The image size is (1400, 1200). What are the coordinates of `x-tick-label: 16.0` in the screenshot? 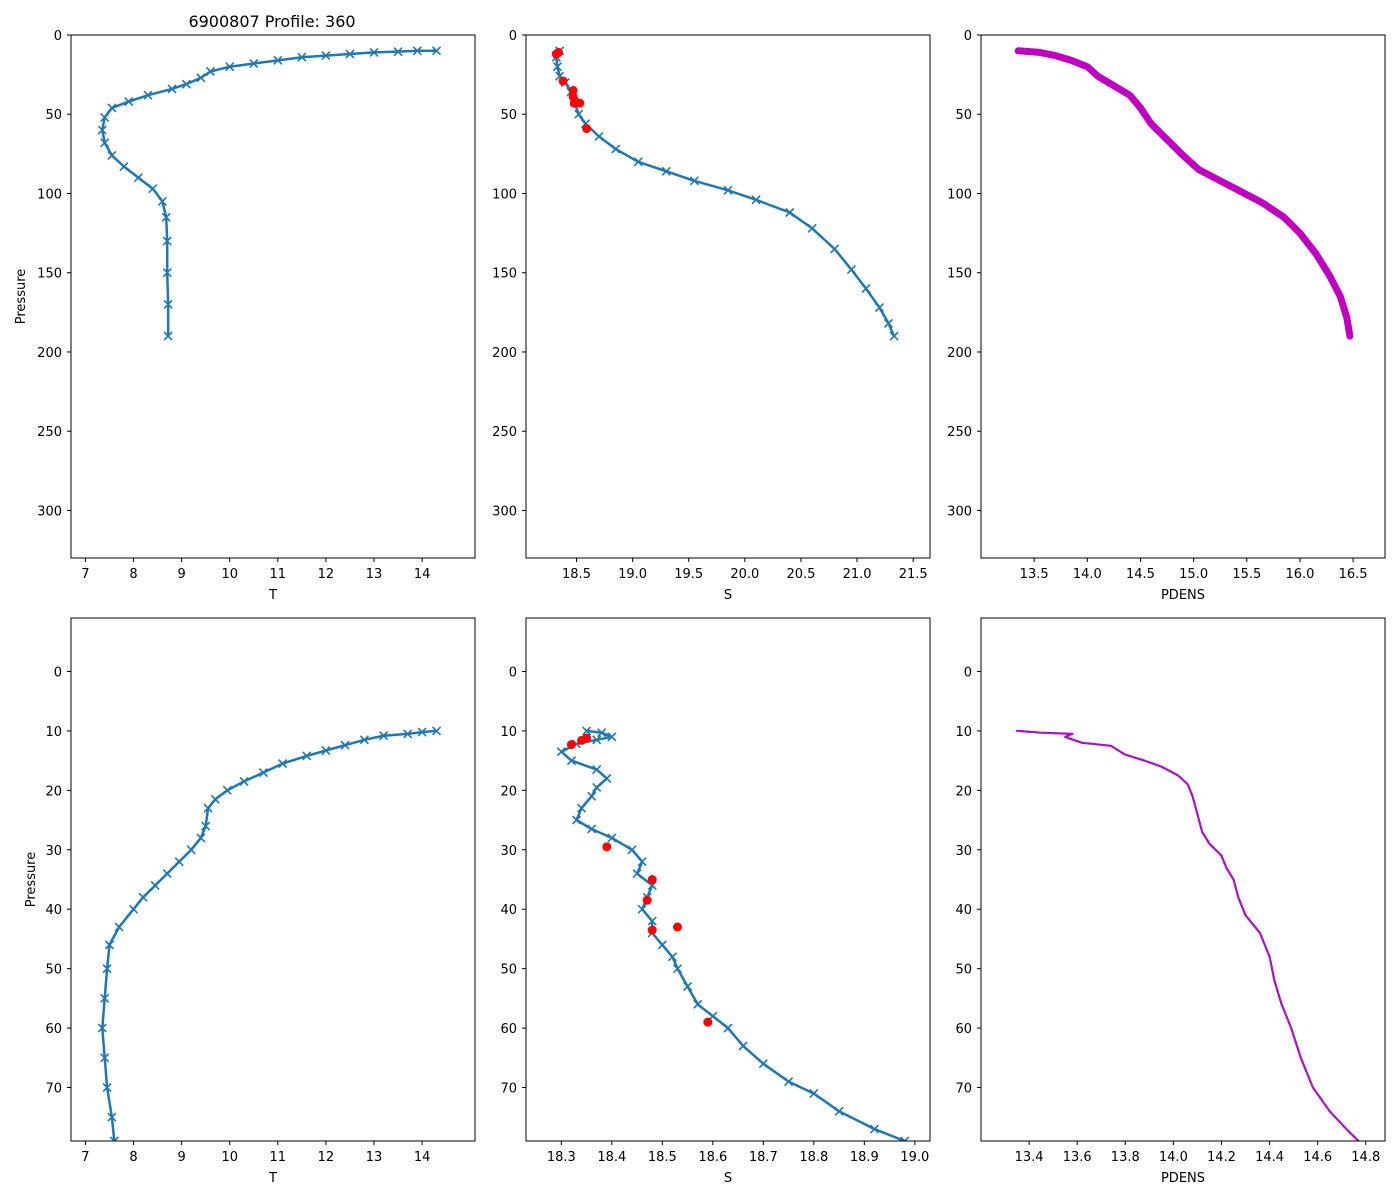 It's located at (1299, 574).